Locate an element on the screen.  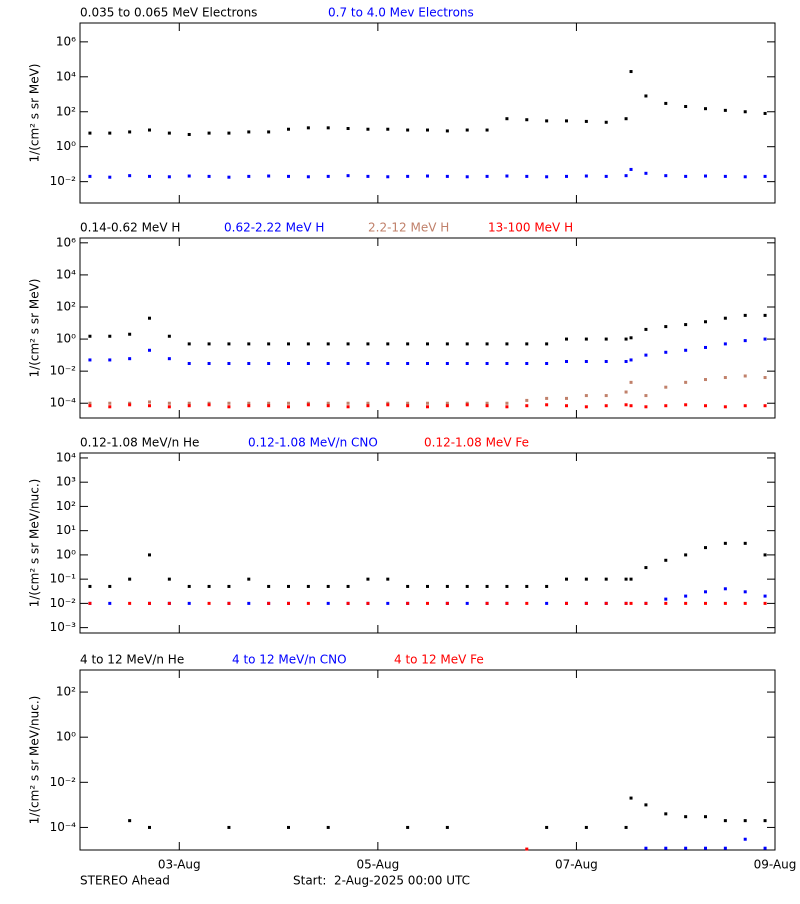
legend-entry: 2.2-12 MeV H is located at coordinates (408, 228).